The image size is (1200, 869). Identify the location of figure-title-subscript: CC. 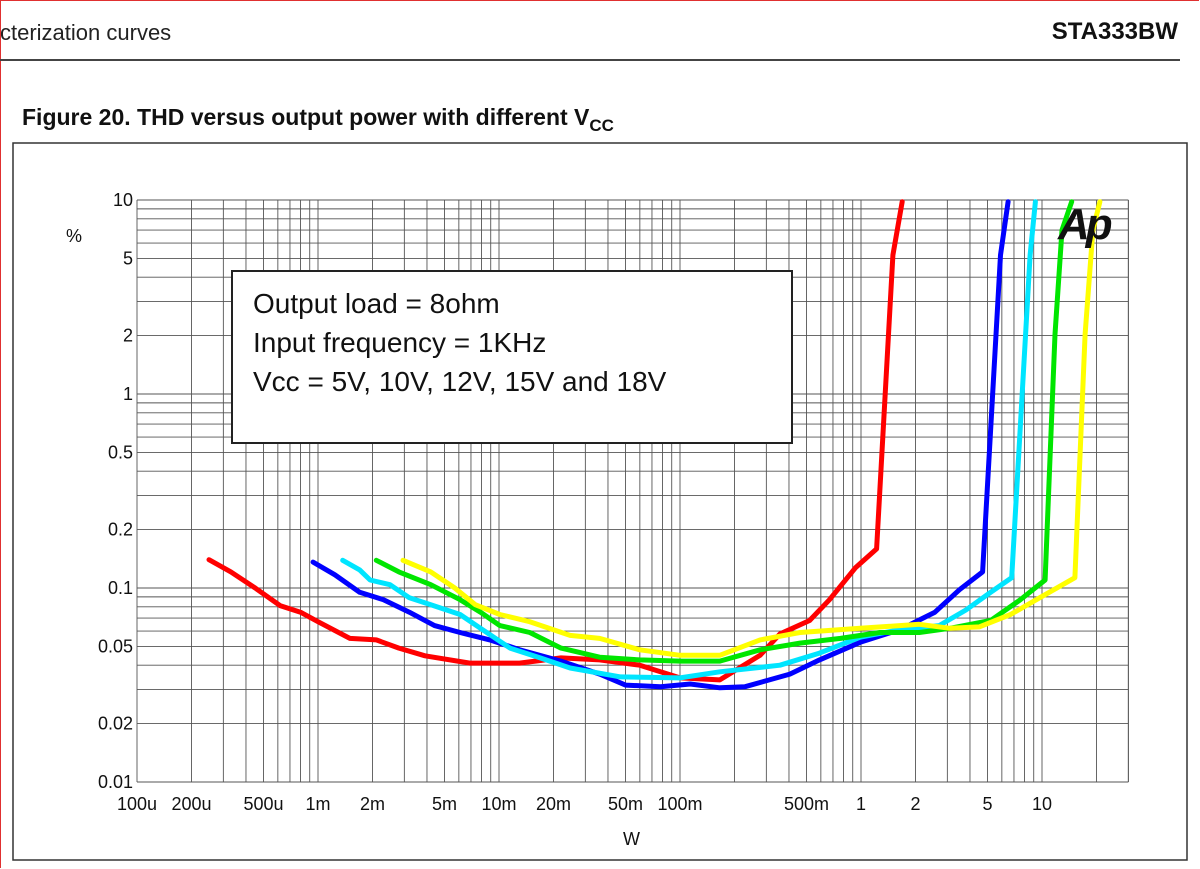
(601, 125).